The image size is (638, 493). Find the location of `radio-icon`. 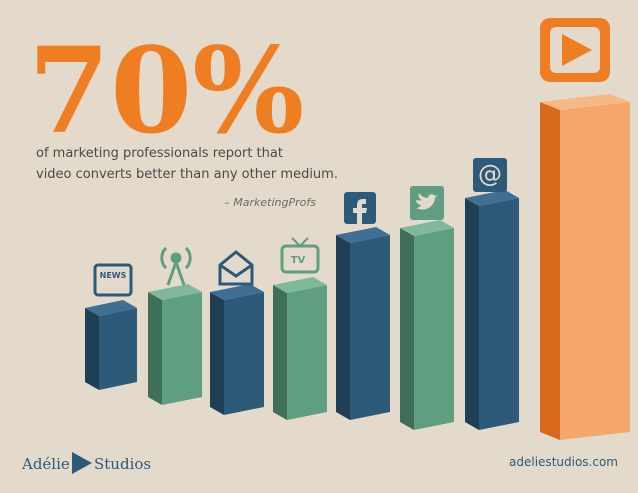

radio-icon is located at coordinates (176, 266).